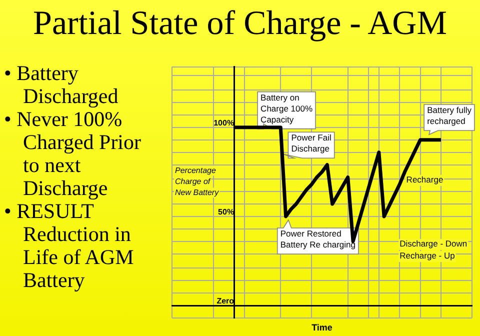  Describe the element at coordinates (69, 245) in the screenshot. I see `text: • RESULT Reduction in Life of AGM Battery` at that location.